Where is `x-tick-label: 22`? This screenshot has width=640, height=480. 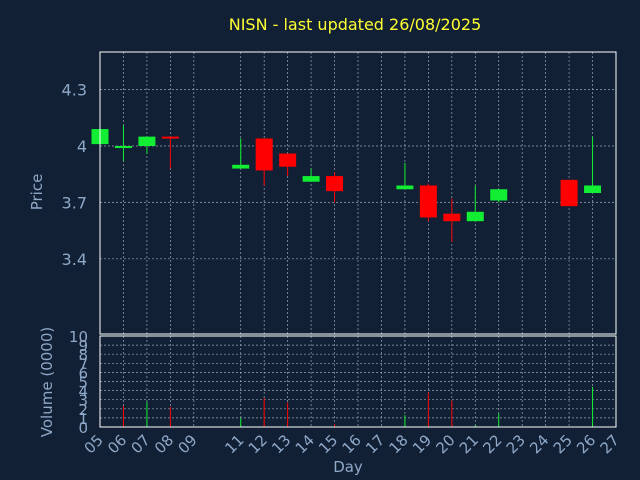 x-tick-label: 22 is located at coordinates (492, 444).